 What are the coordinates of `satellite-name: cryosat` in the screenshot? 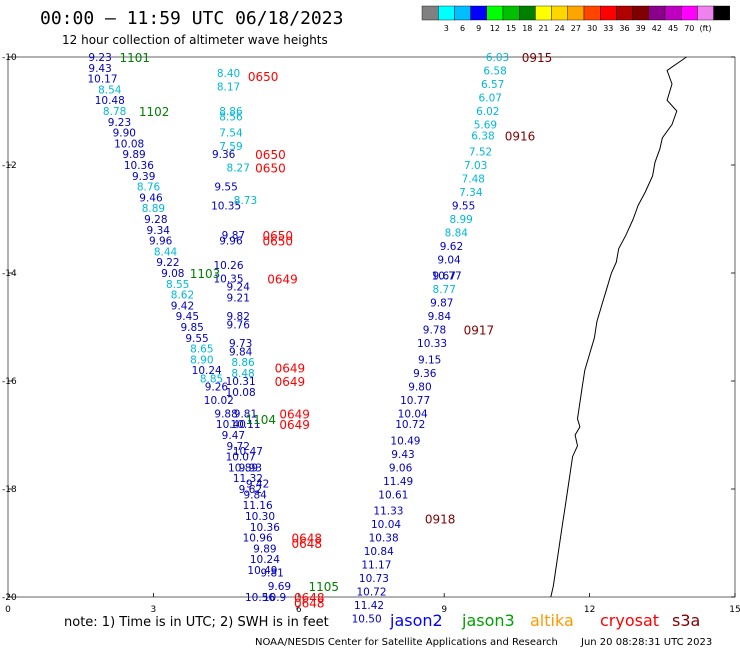 It's located at (629, 620).